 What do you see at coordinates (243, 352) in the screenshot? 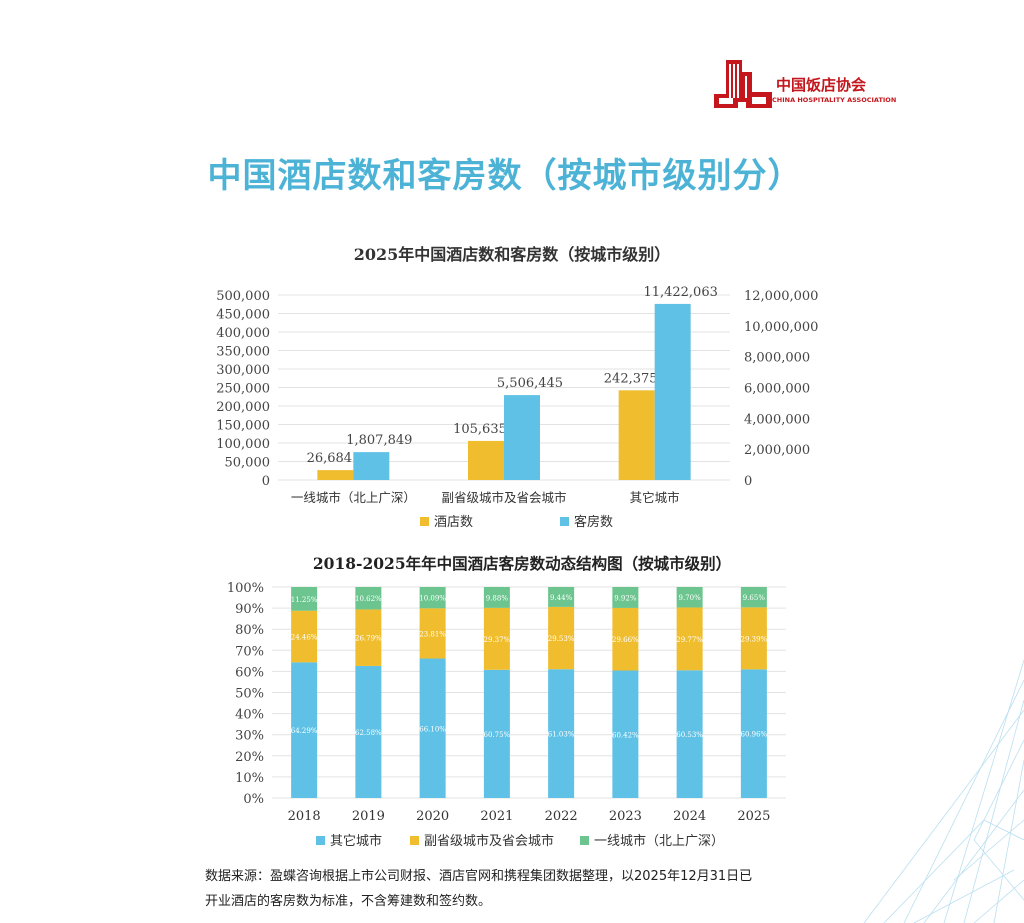
I see `y-left-tick-label: 350,000` at bounding box center [243, 352].